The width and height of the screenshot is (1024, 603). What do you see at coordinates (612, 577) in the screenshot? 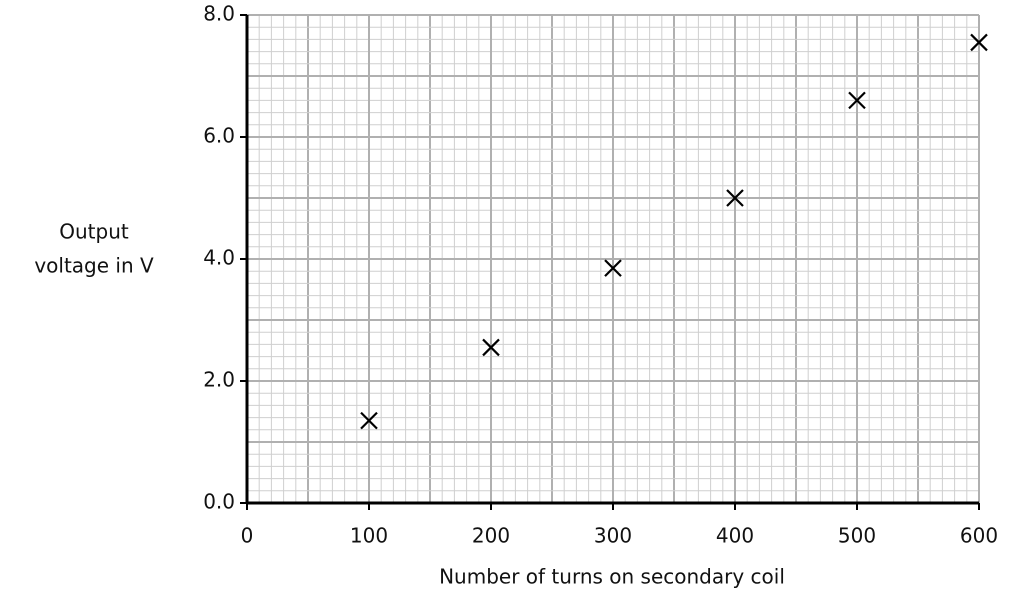
I see `x-axis-label: Number of turns on secondary coil` at bounding box center [612, 577].